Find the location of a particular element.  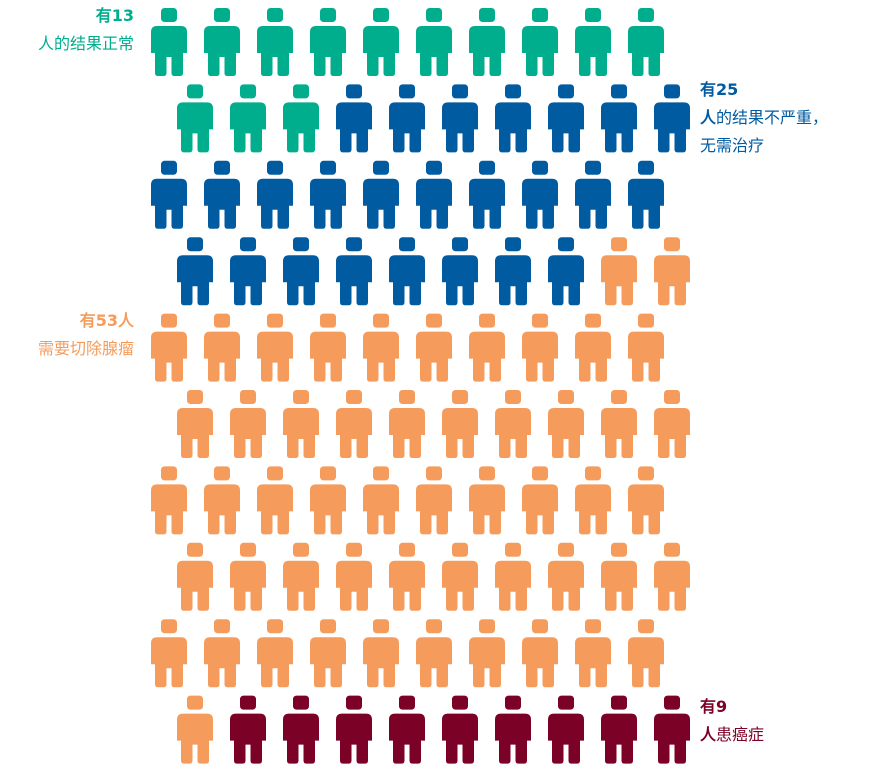

person-icon-cancer is located at coordinates (513, 729).